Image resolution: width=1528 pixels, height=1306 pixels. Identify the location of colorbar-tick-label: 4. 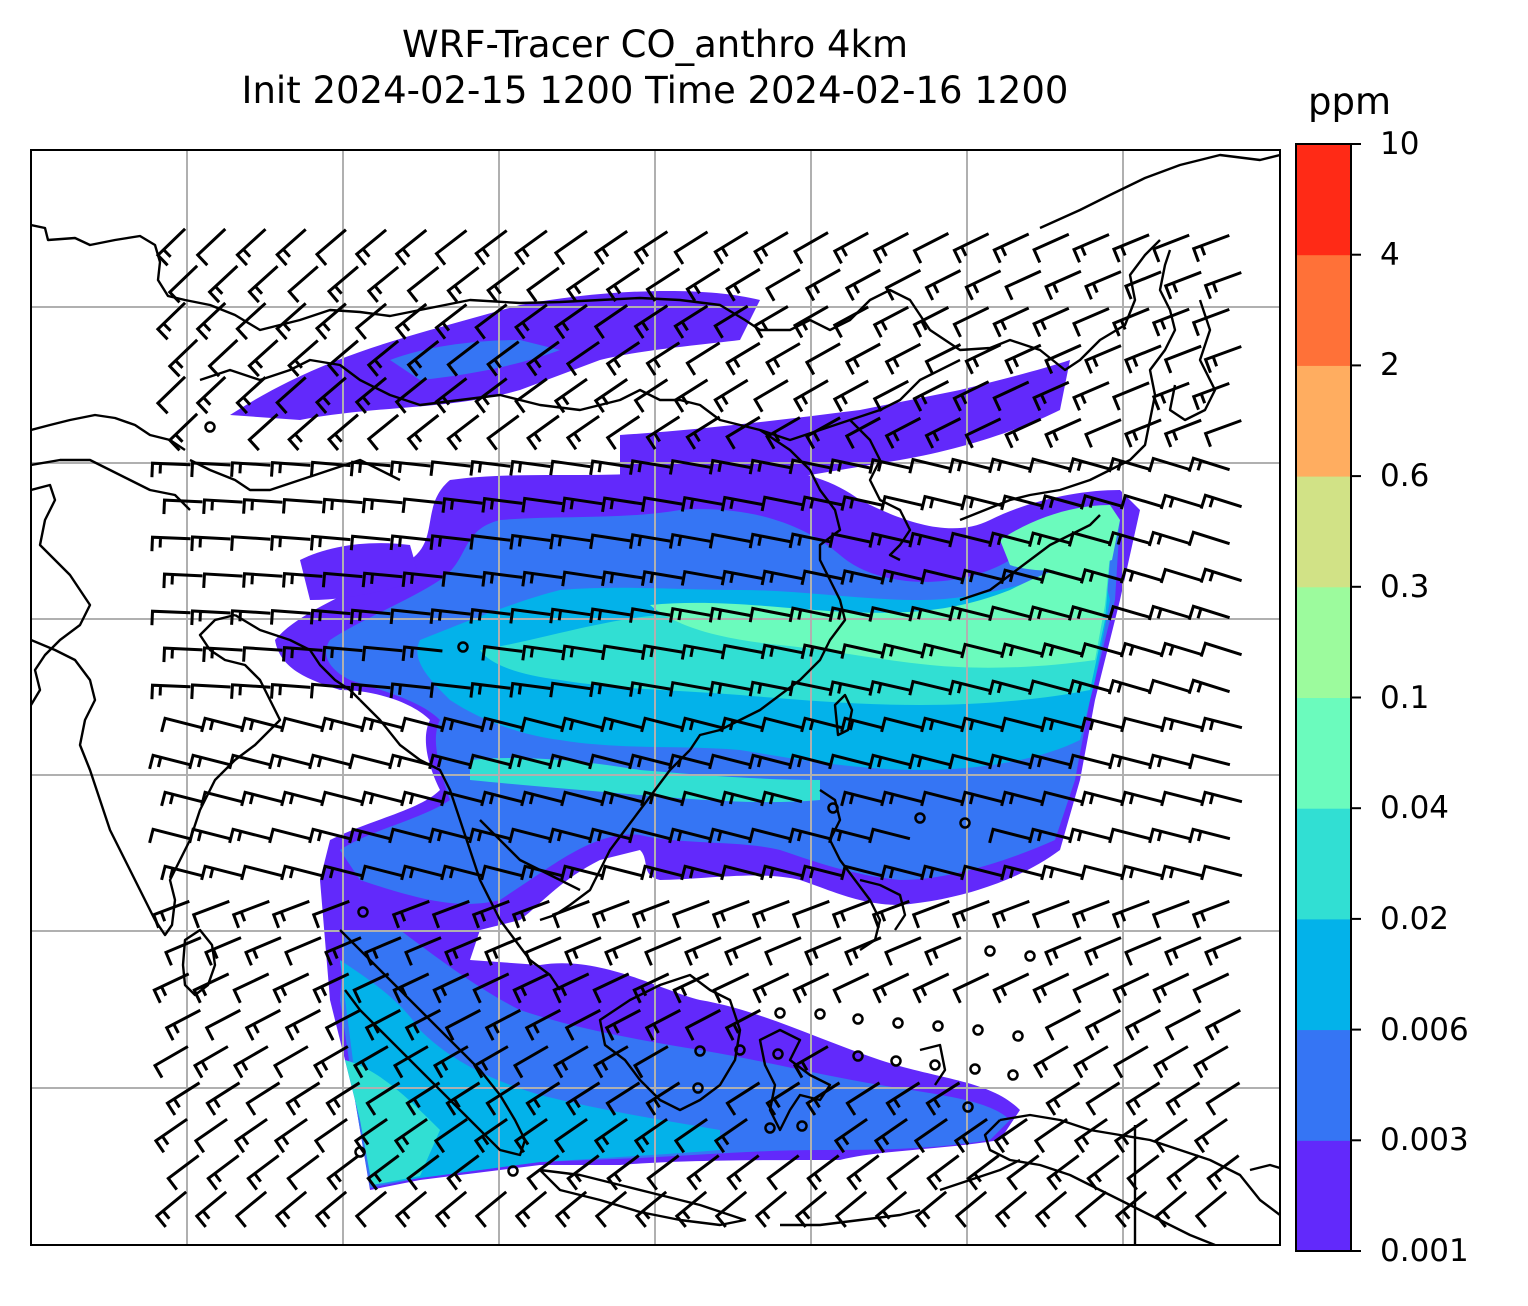
(1390, 254).